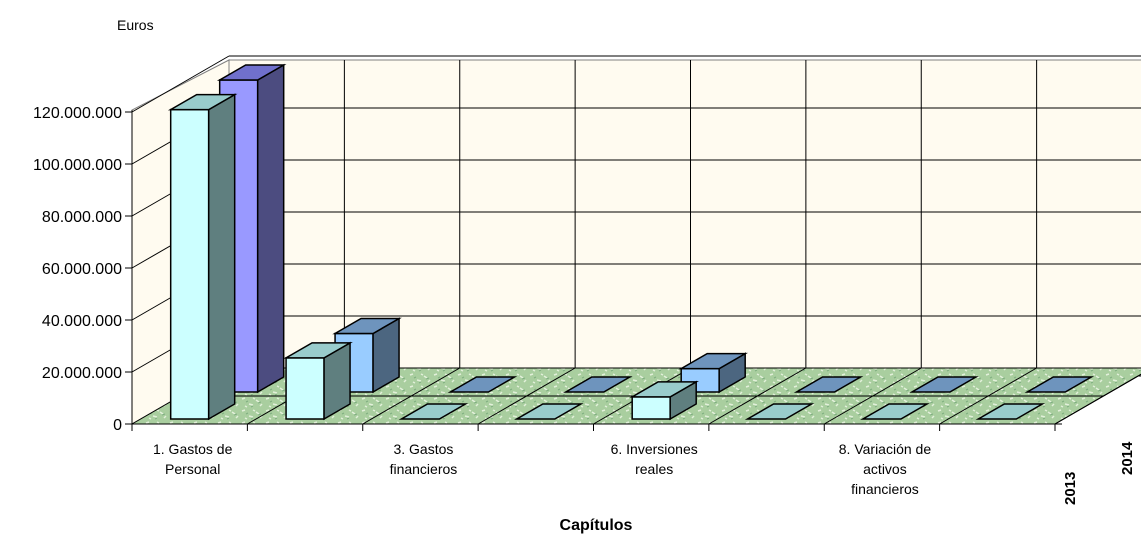 The height and width of the screenshot is (539, 1141). Describe the element at coordinates (885, 469) in the screenshot. I see `x-category-label: activos` at that location.